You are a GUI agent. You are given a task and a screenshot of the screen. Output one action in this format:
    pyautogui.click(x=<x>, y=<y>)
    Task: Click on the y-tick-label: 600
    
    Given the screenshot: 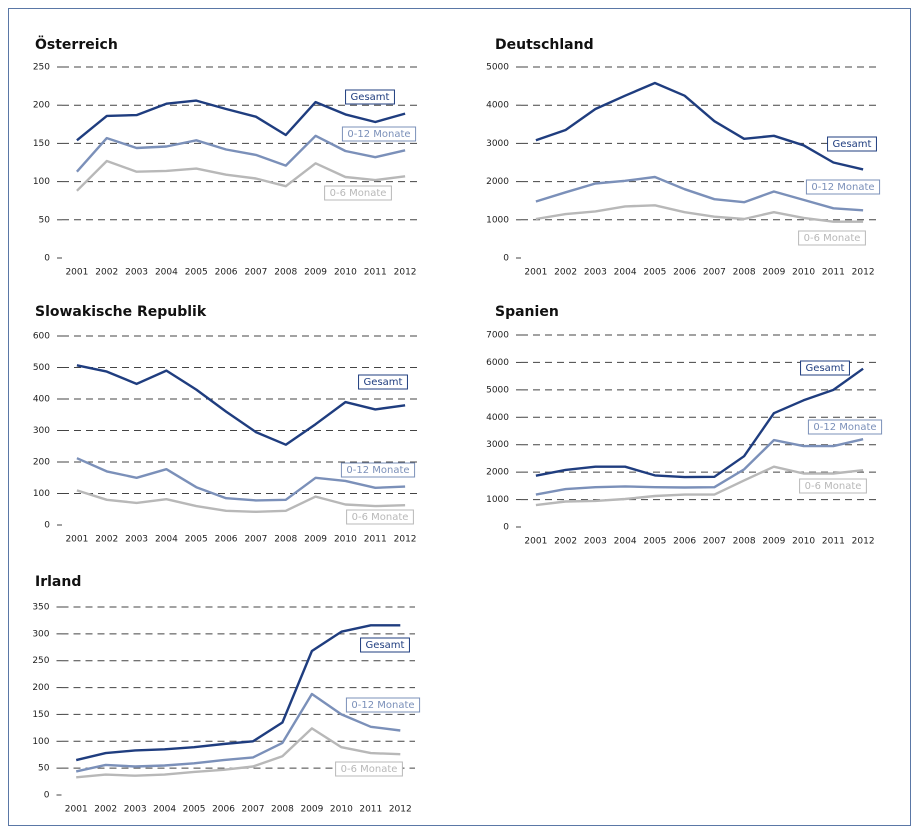 What is the action you would take?
    pyautogui.click(x=41, y=337)
    